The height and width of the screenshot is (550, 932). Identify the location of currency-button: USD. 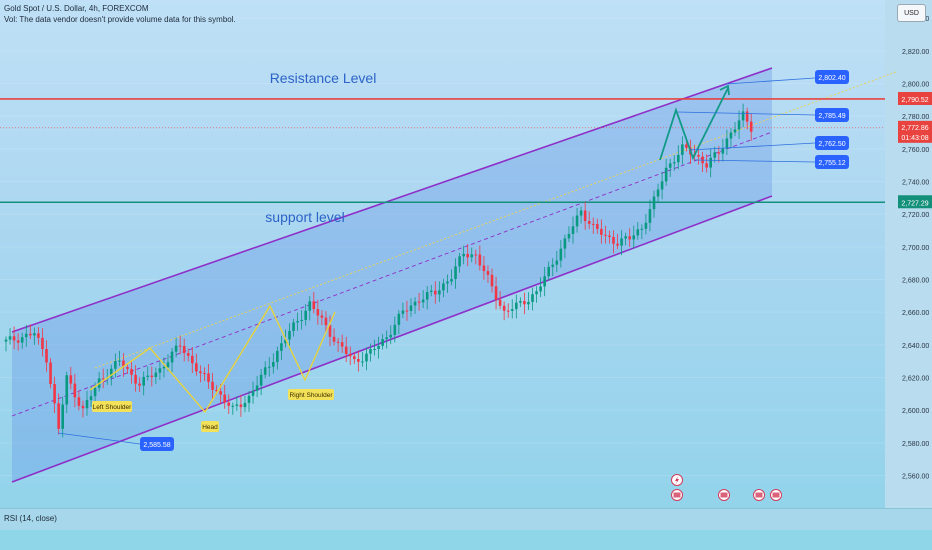
(911, 13).